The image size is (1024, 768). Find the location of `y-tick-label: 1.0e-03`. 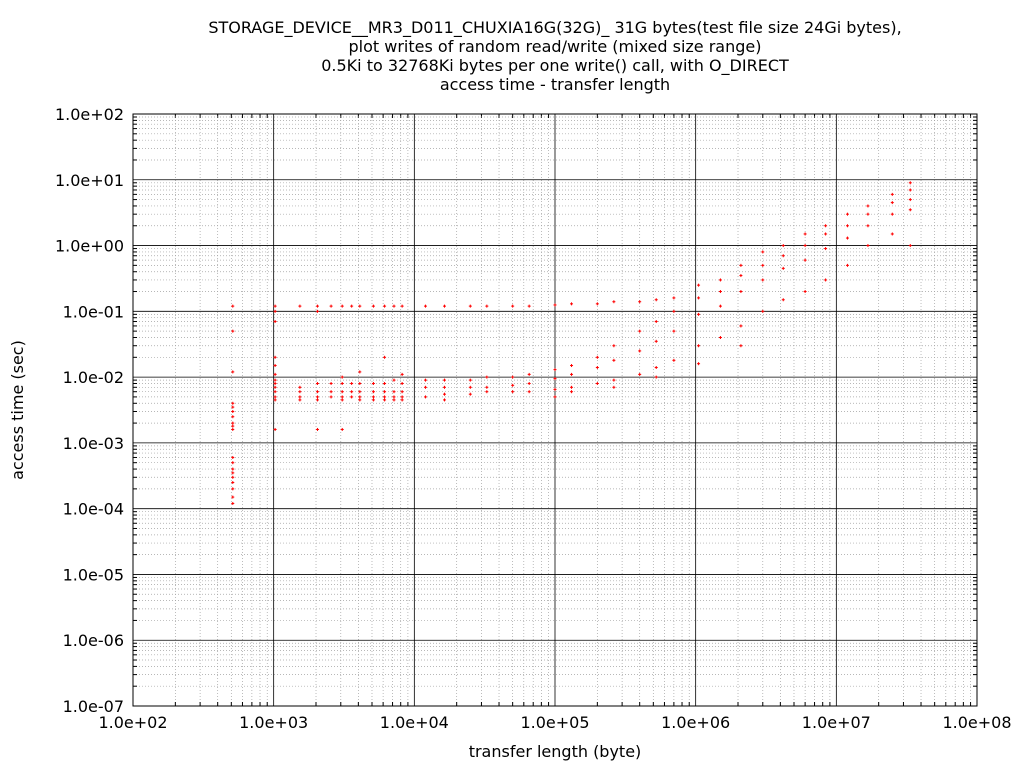

y-tick-label: 1.0e-03 is located at coordinates (93, 443).